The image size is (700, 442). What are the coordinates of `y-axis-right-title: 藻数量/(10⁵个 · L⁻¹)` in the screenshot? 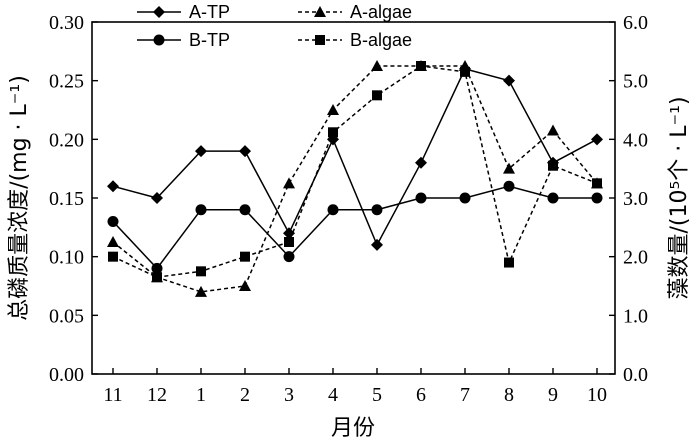 It's located at (679, 197).